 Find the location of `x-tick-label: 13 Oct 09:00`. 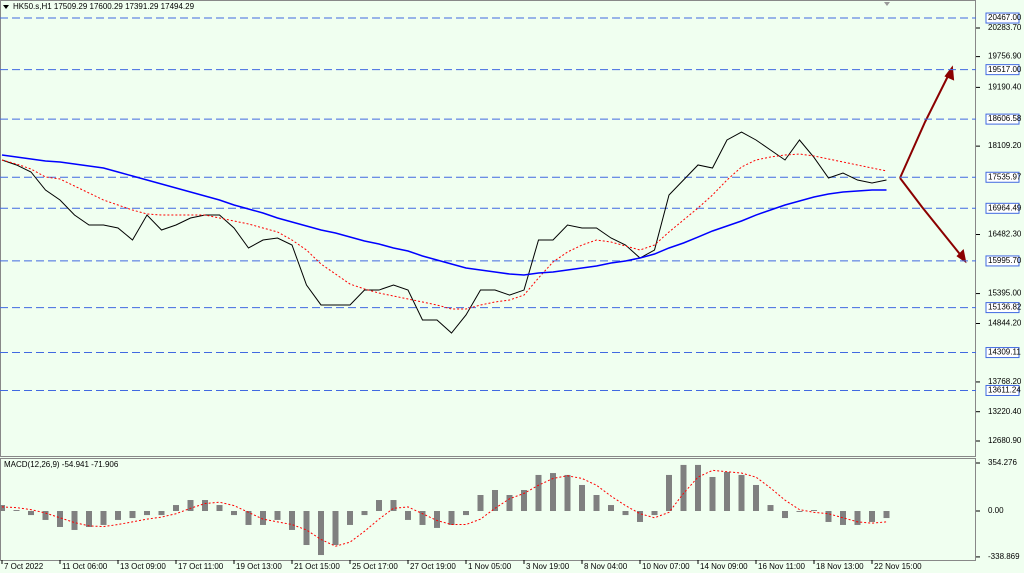

x-tick-label: 13 Oct 09:00 is located at coordinates (143, 566).